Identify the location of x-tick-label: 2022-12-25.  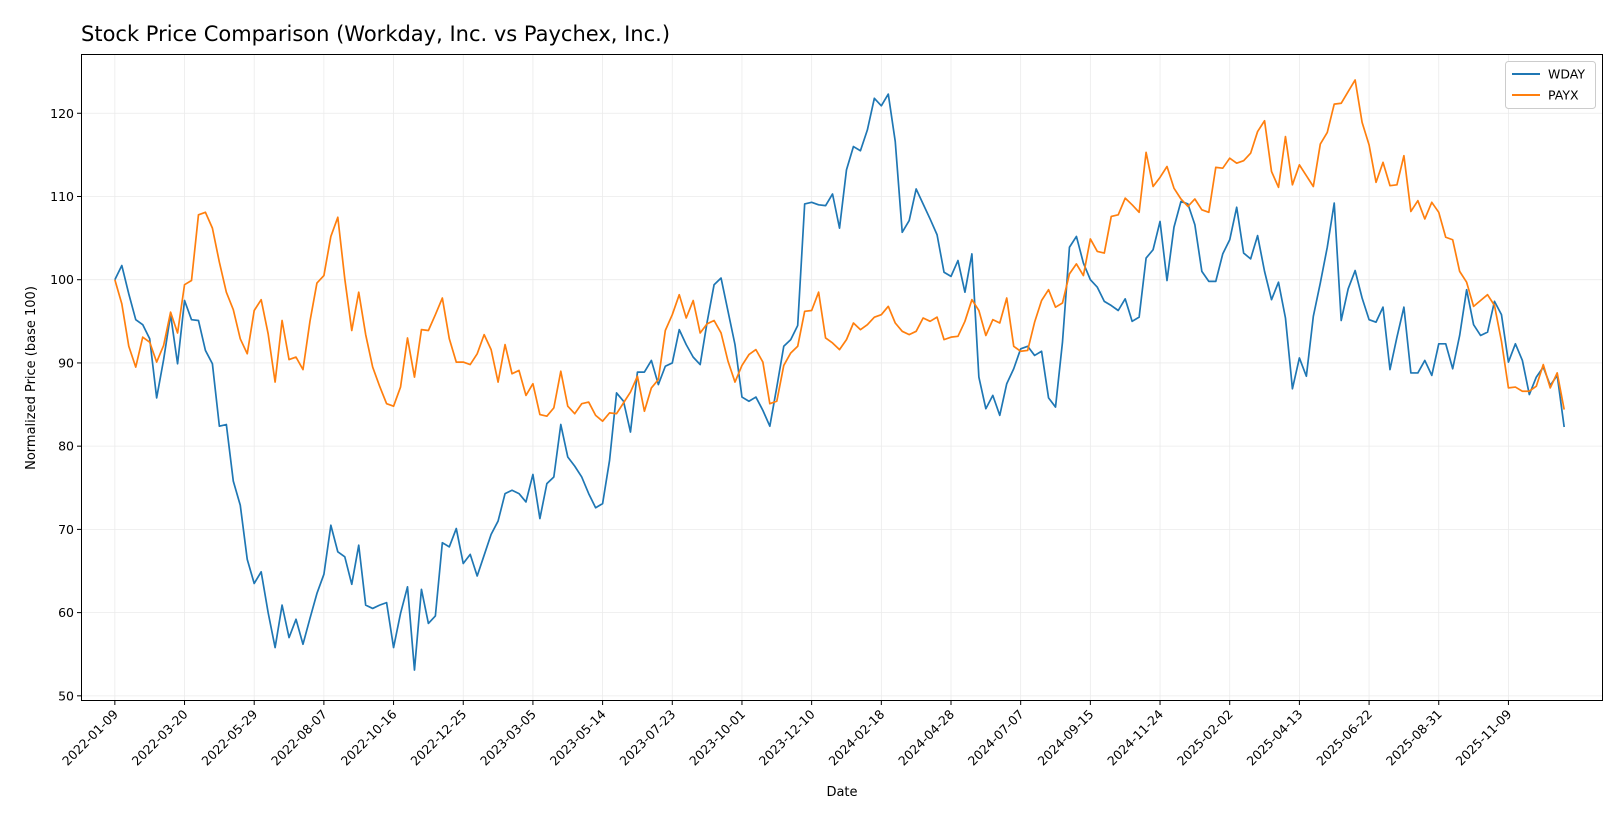
(438, 738).